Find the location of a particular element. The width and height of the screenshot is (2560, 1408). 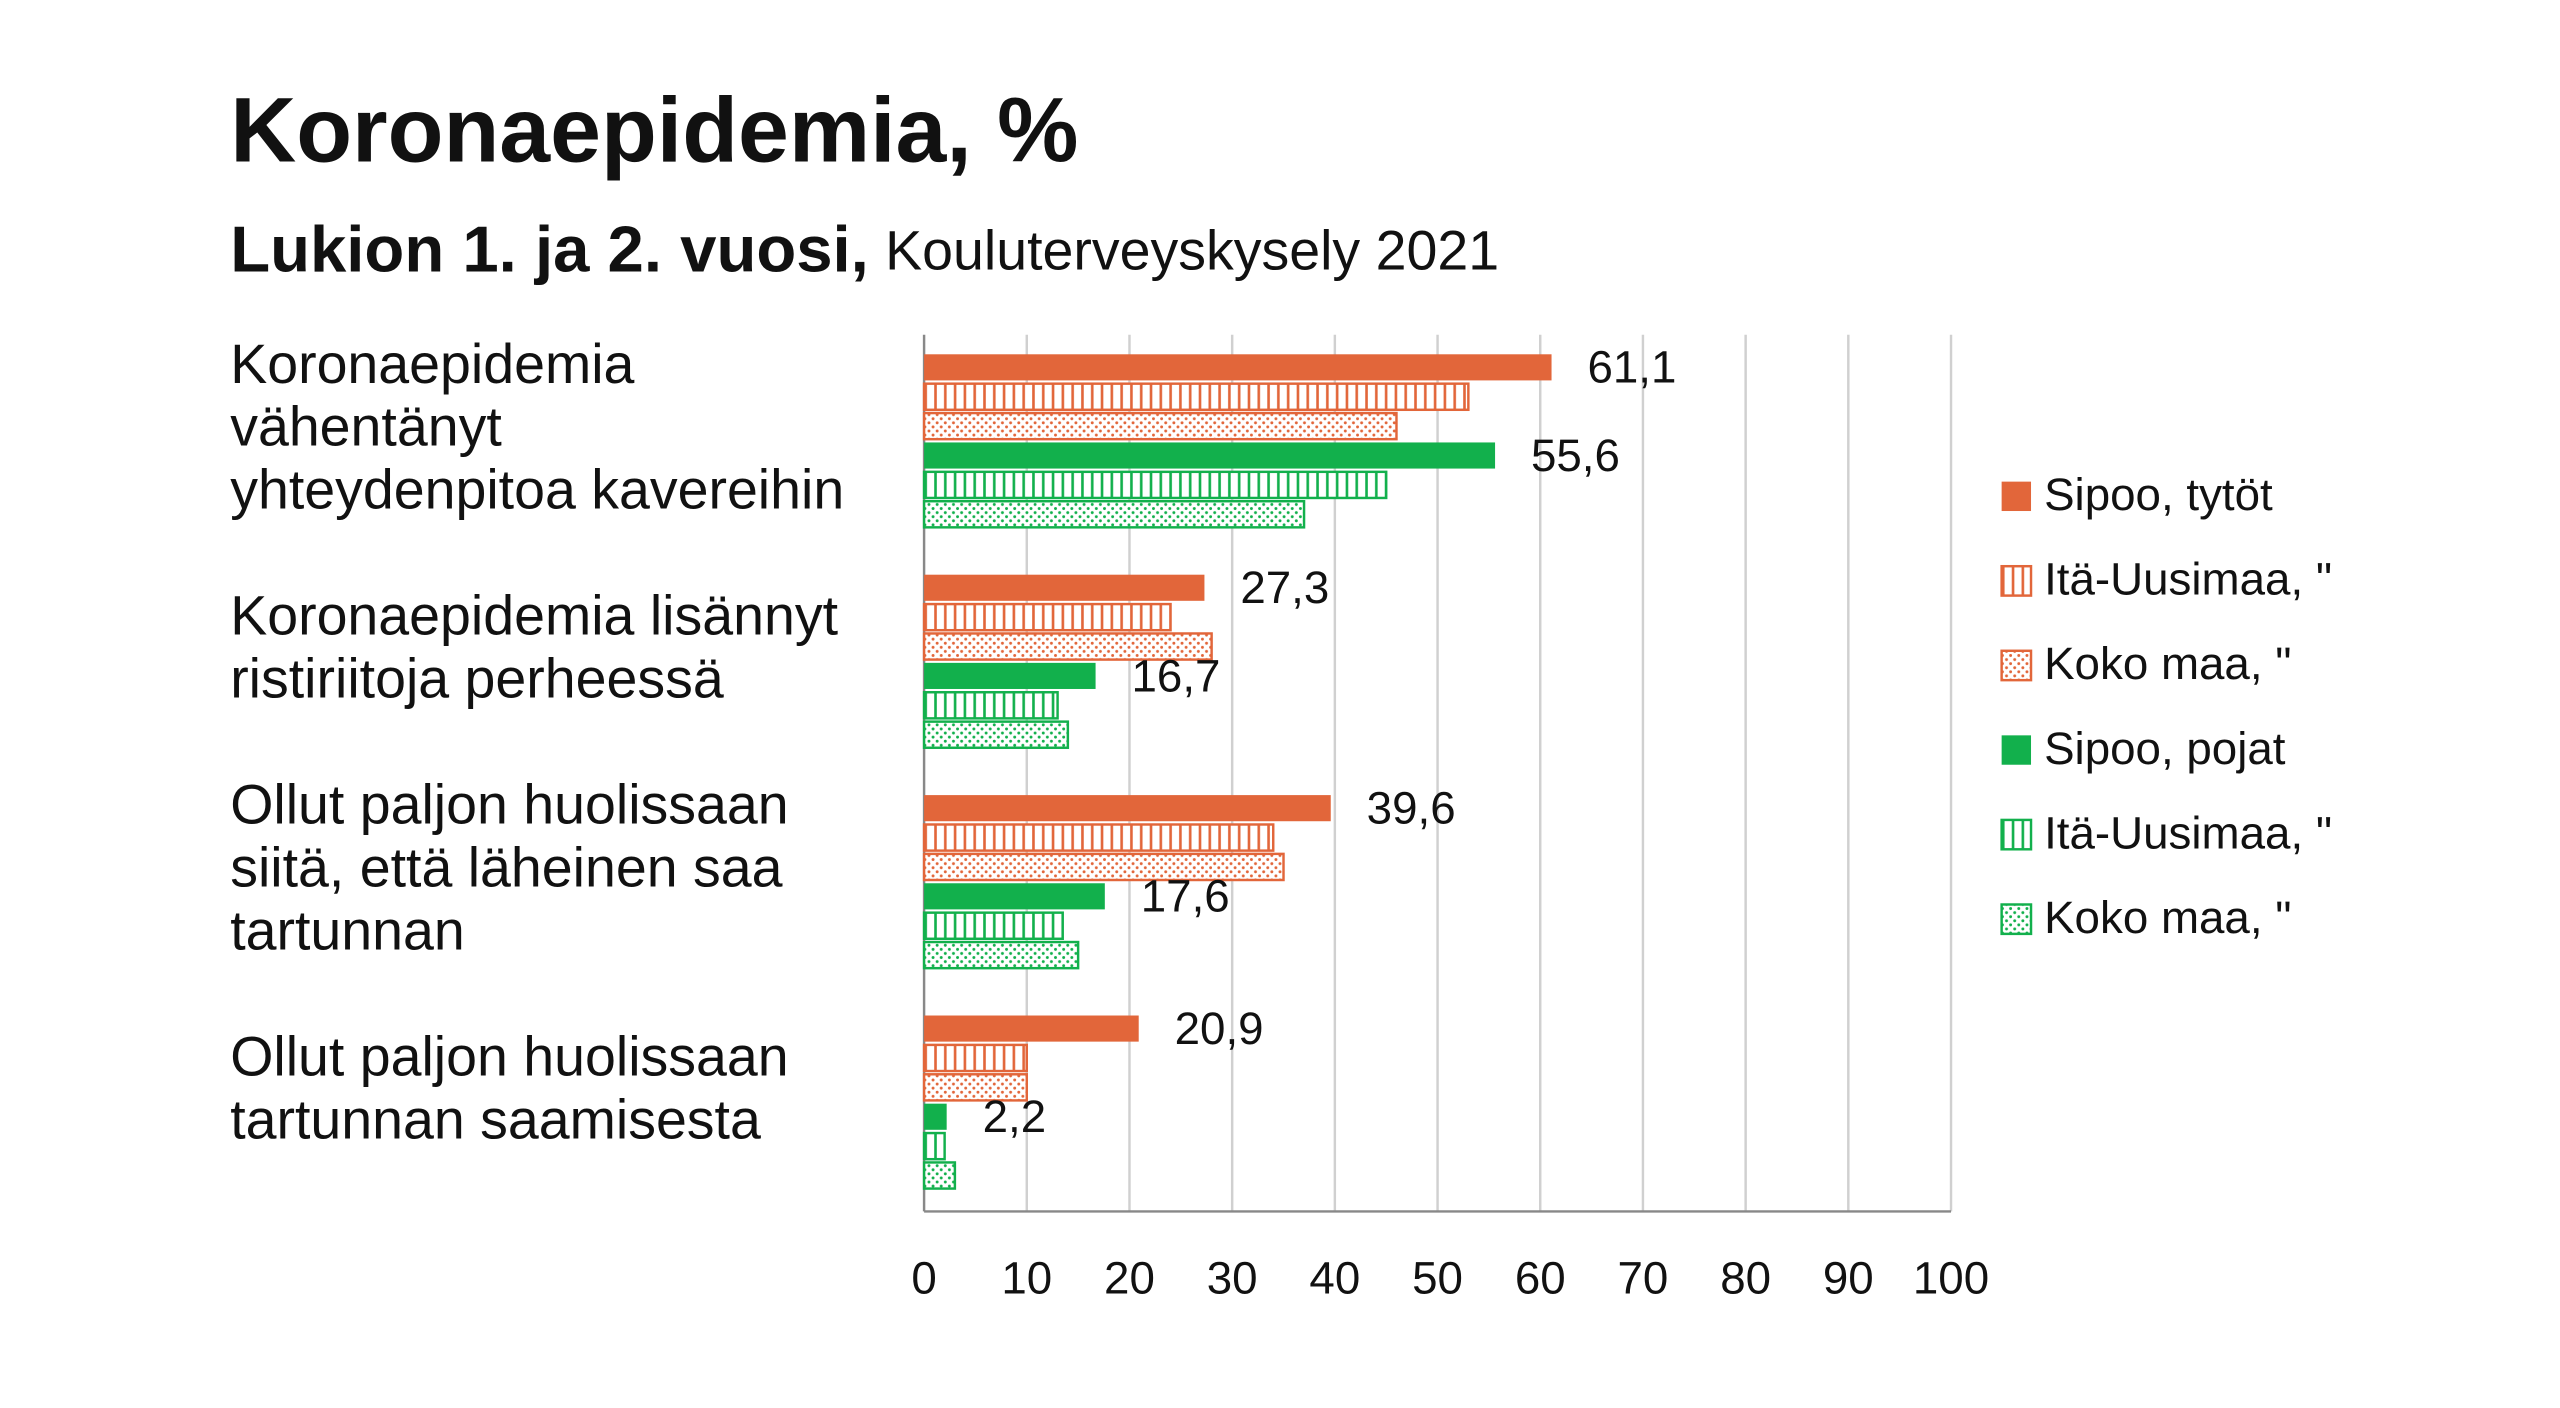

x-tick-label: 50 is located at coordinates (1437, 1278).